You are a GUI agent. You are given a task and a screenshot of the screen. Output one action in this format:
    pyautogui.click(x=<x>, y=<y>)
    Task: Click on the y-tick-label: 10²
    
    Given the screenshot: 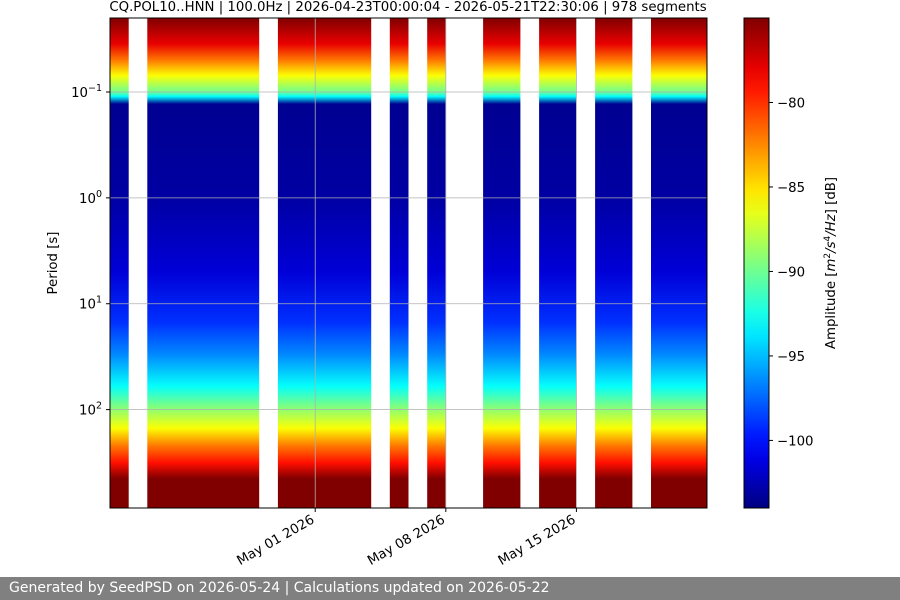 What is the action you would take?
    pyautogui.click(x=90, y=410)
    